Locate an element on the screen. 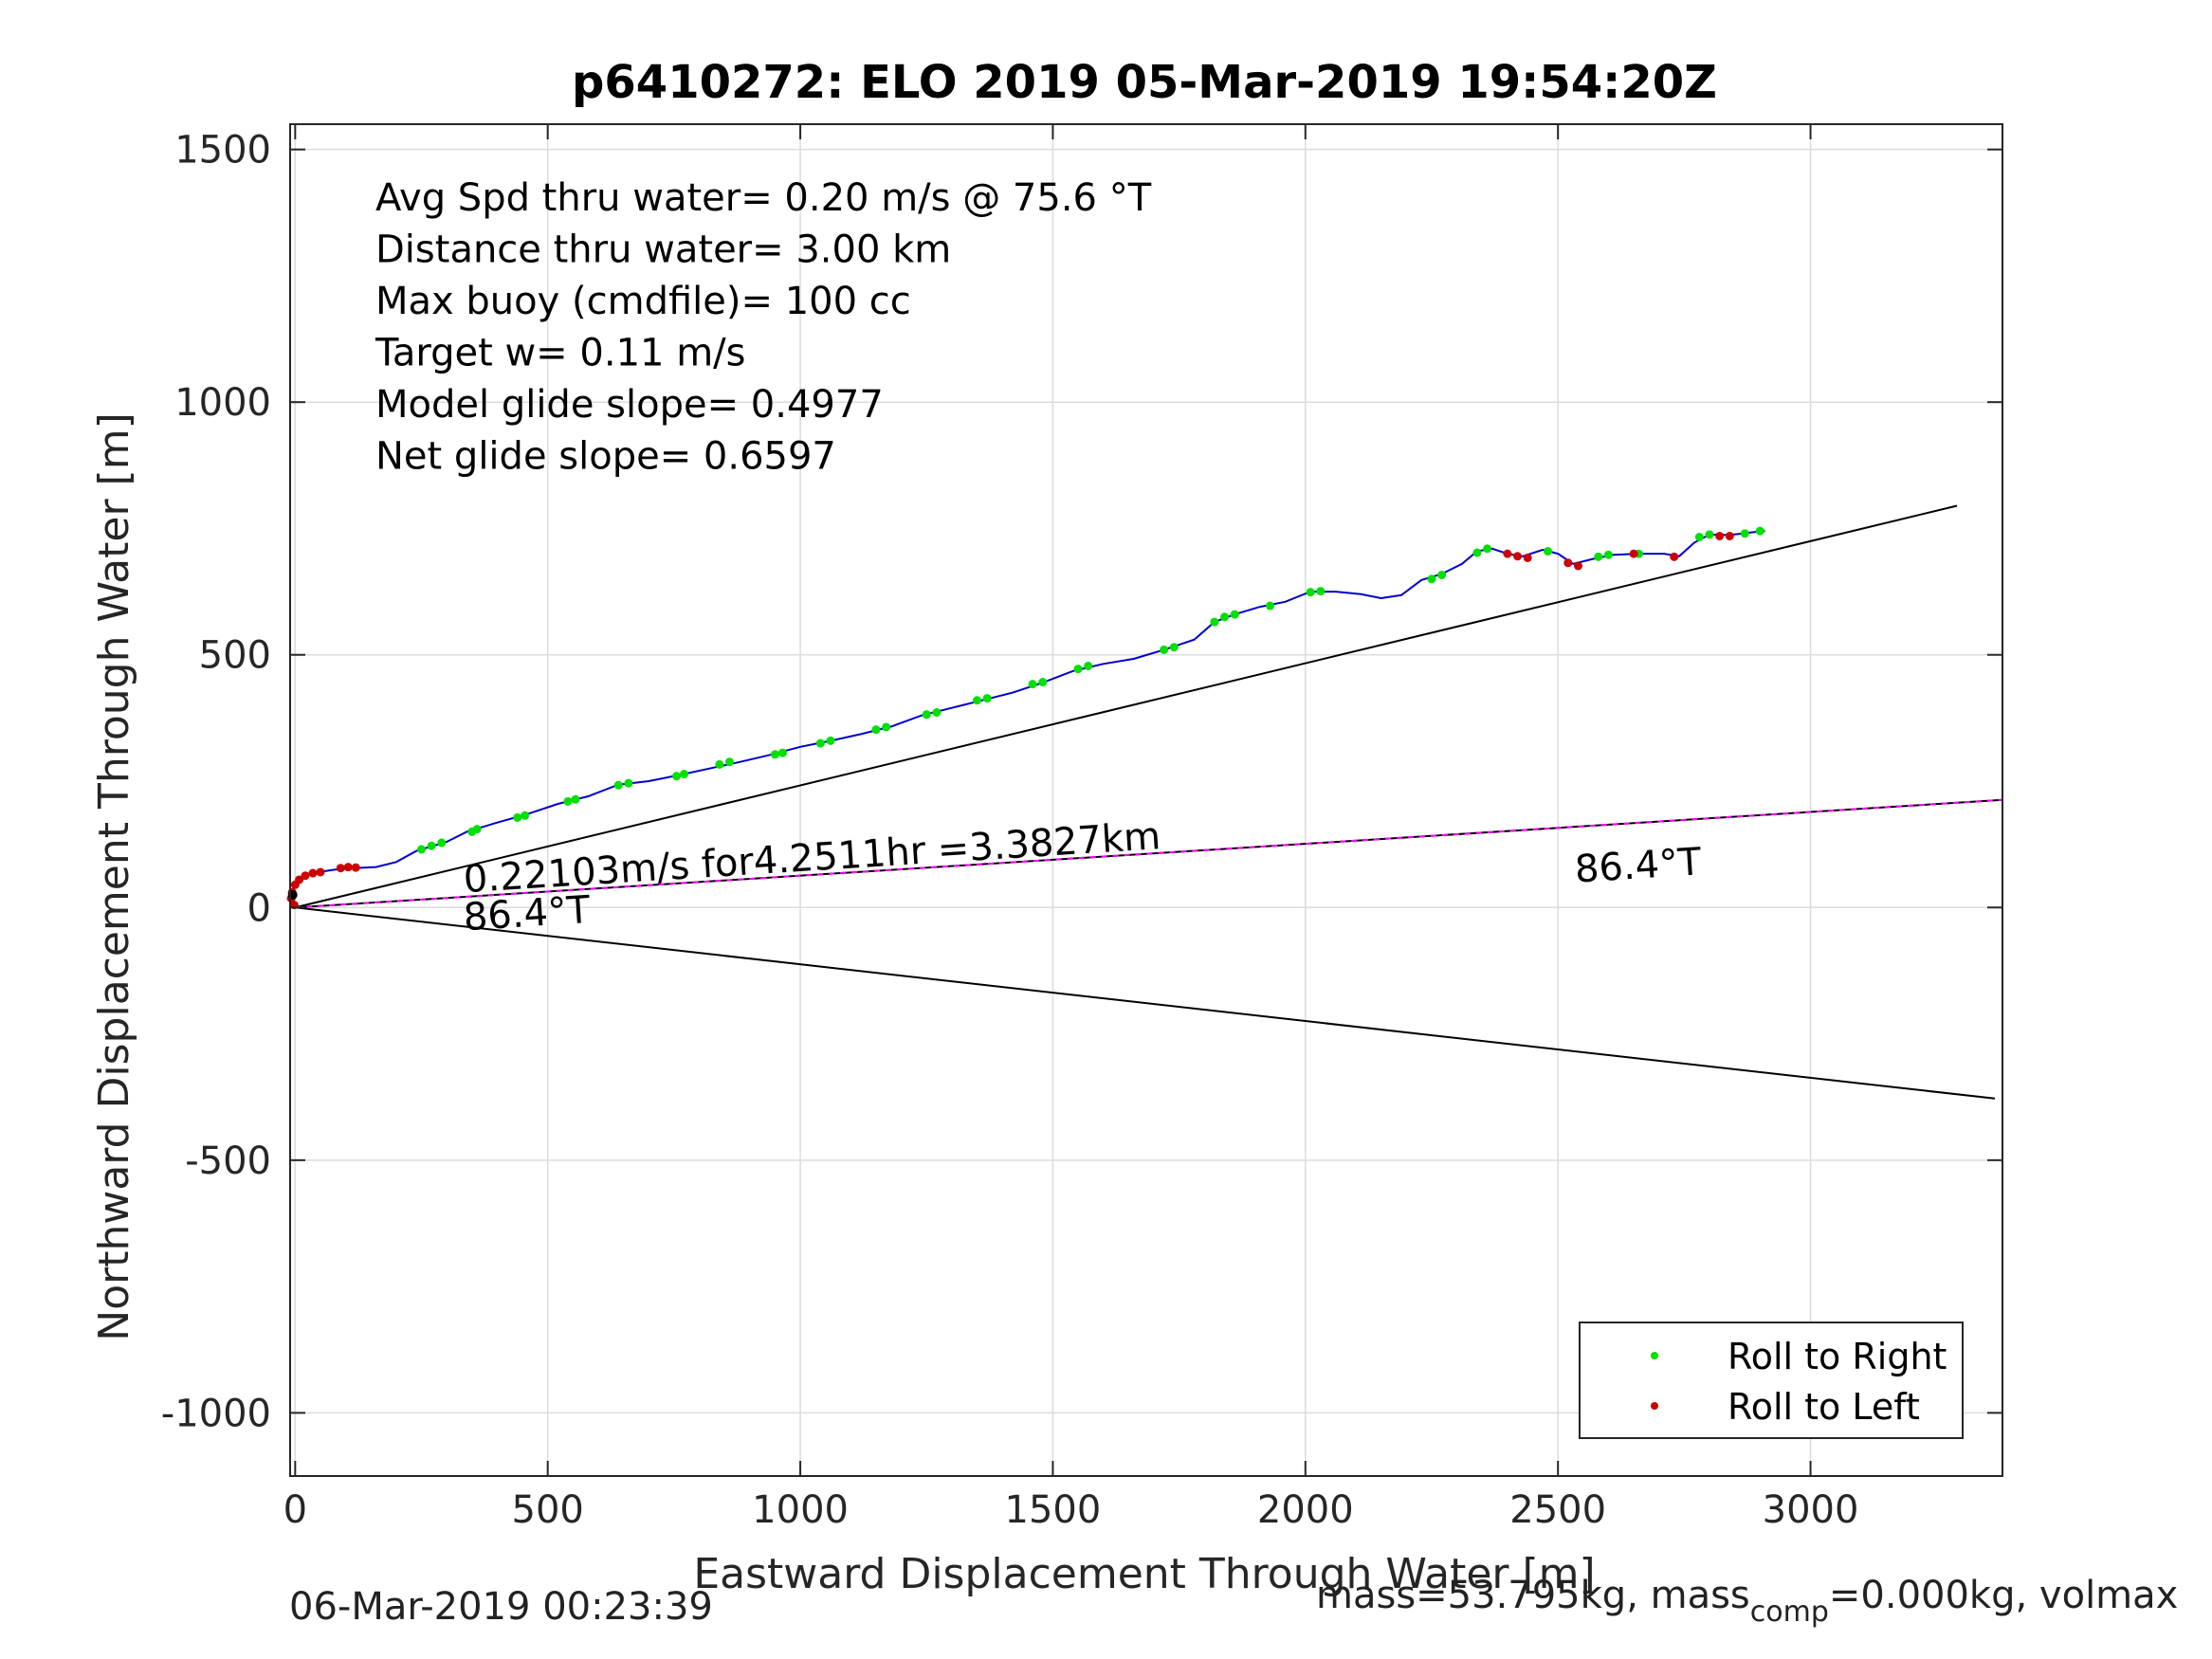 The image size is (2212, 1659). info-line: Avg Spd thru water= 0.20 m/s @ 75.6 °T is located at coordinates (763, 198).